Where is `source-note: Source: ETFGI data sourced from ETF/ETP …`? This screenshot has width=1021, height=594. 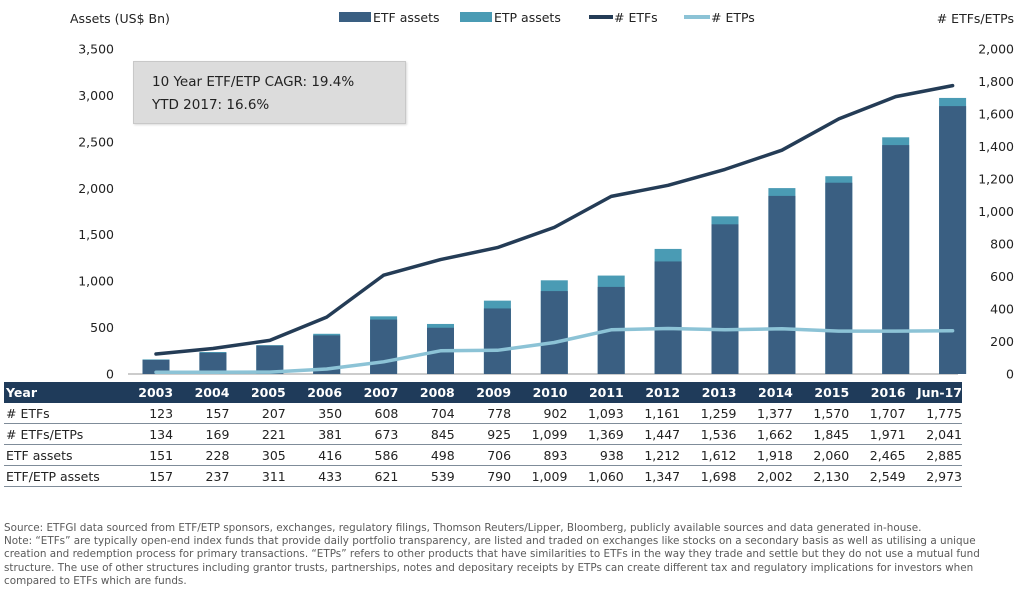
source-note: Source: ETFGI data sourced from ETF/ETP … is located at coordinates (463, 528).